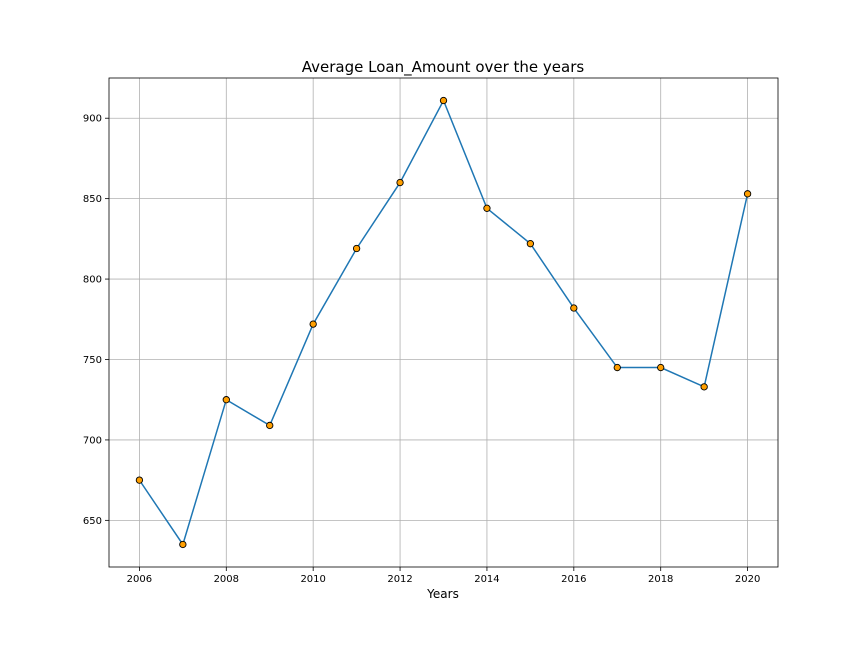 The width and height of the screenshot is (864, 648). What do you see at coordinates (443, 67) in the screenshot?
I see `chart-title: Average Loan_Amount over the years` at bounding box center [443, 67].